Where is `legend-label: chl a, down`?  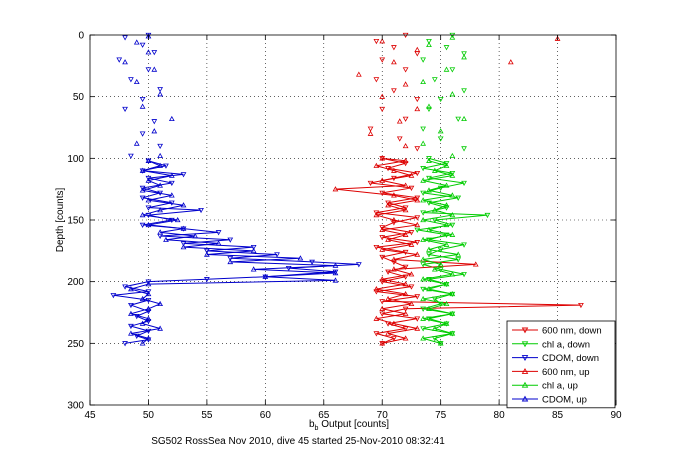 legend-label: chl a, down is located at coordinates (566, 344).